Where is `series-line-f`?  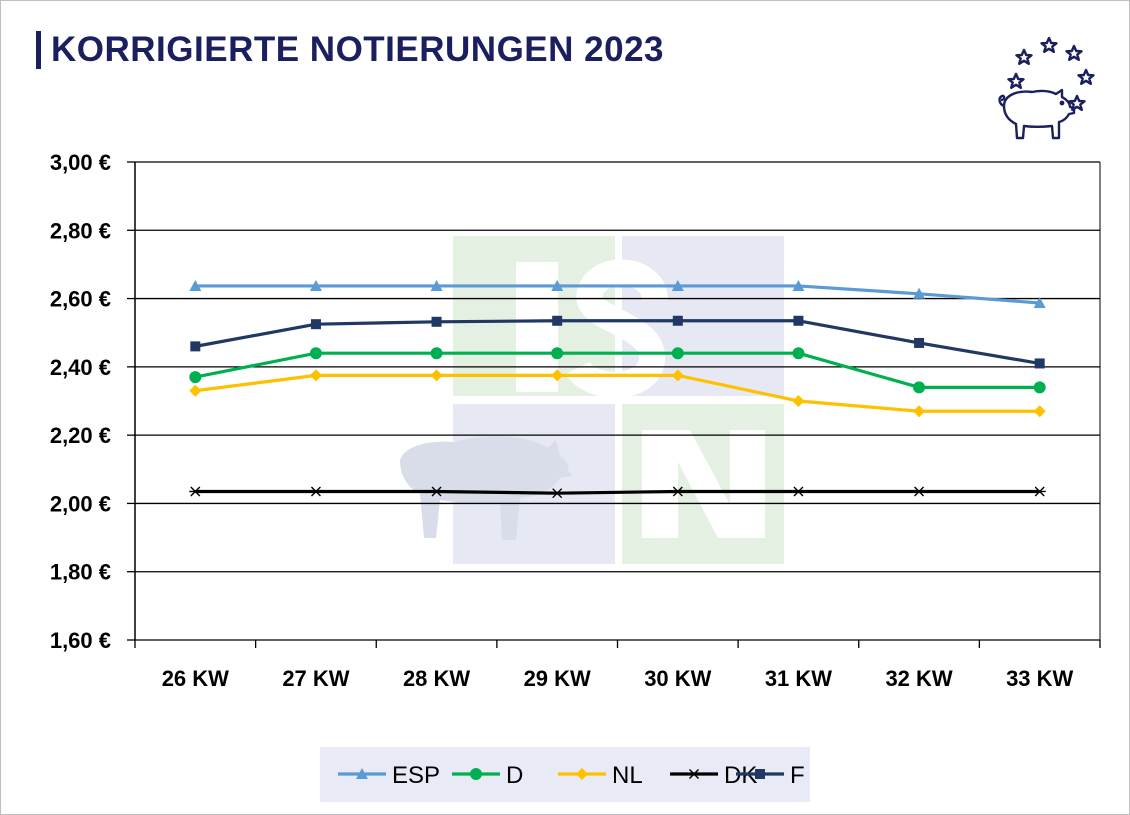 series-line-f is located at coordinates (617, 342).